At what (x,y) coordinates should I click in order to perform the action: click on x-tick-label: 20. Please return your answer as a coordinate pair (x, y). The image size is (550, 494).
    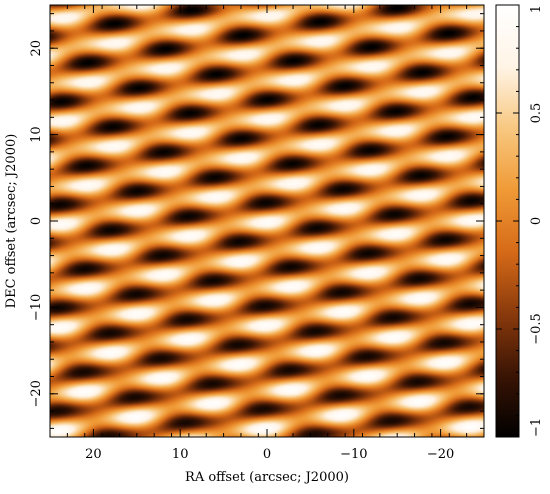
    Looking at the image, I should click on (93, 454).